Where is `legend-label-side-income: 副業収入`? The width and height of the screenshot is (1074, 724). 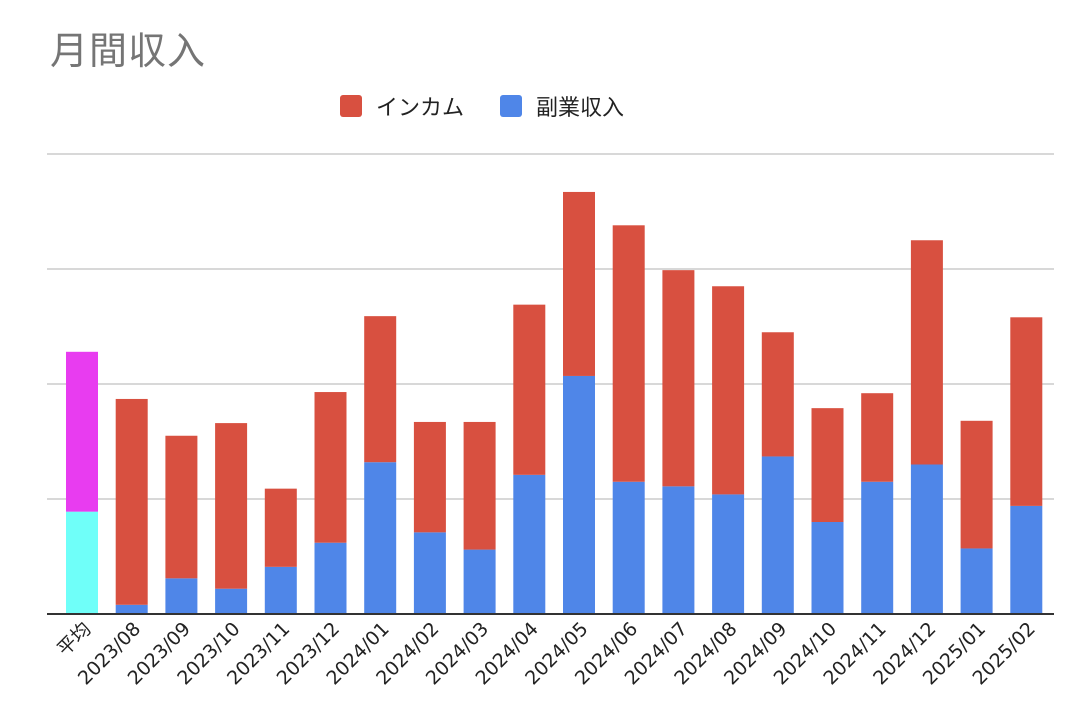 legend-label-side-income: 副業収入 is located at coordinates (580, 108).